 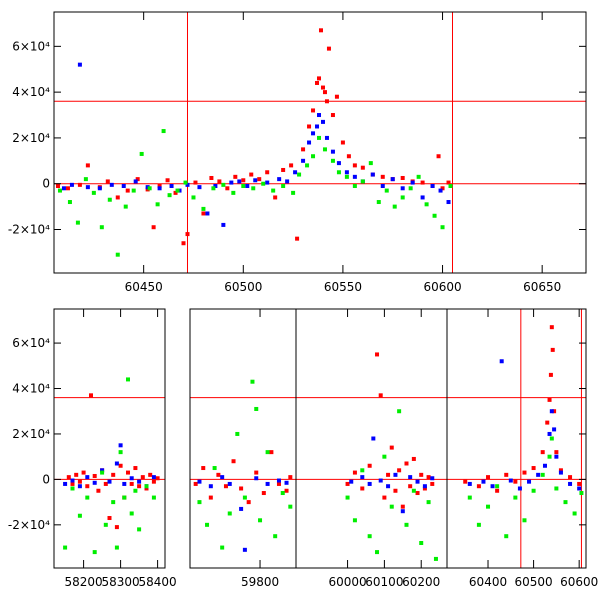 I want to click on top-xtick-label-1: 60500, so click(x=243, y=287).